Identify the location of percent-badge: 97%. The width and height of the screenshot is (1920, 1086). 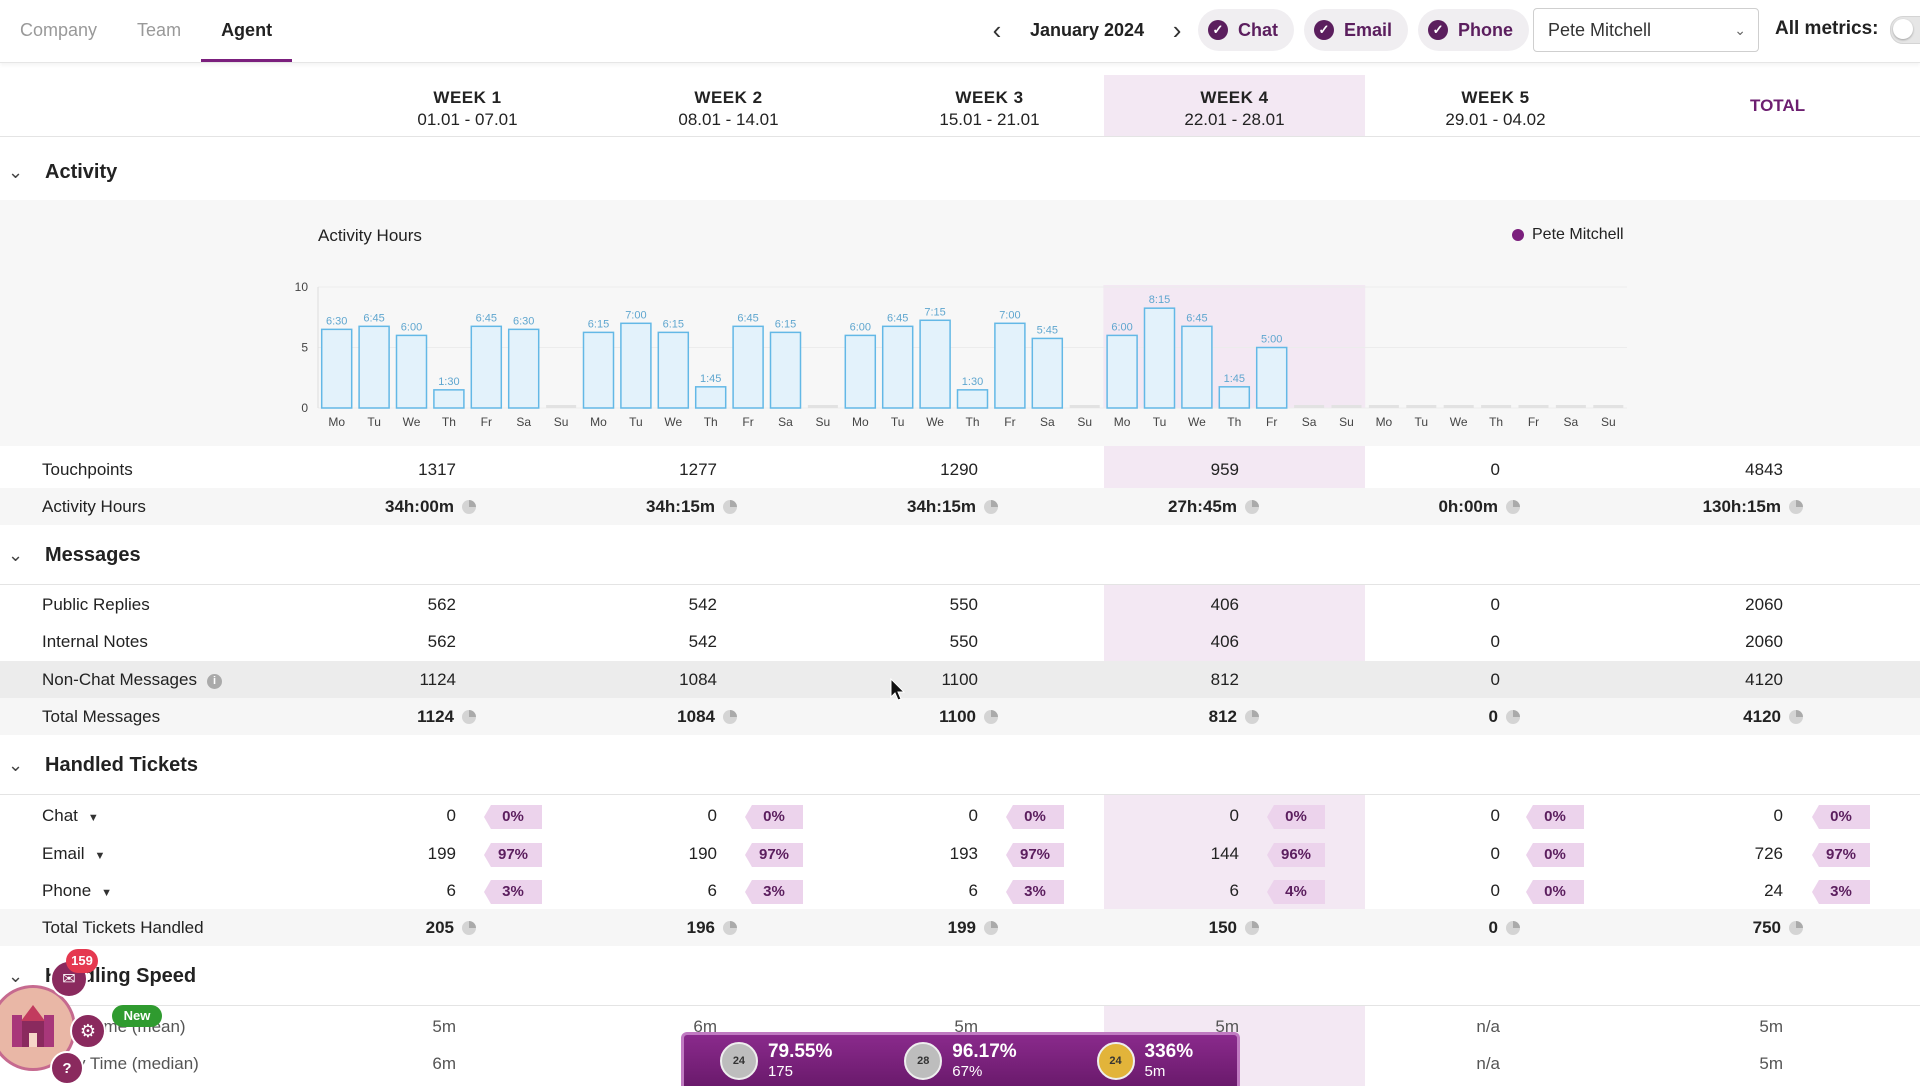
(513, 855).